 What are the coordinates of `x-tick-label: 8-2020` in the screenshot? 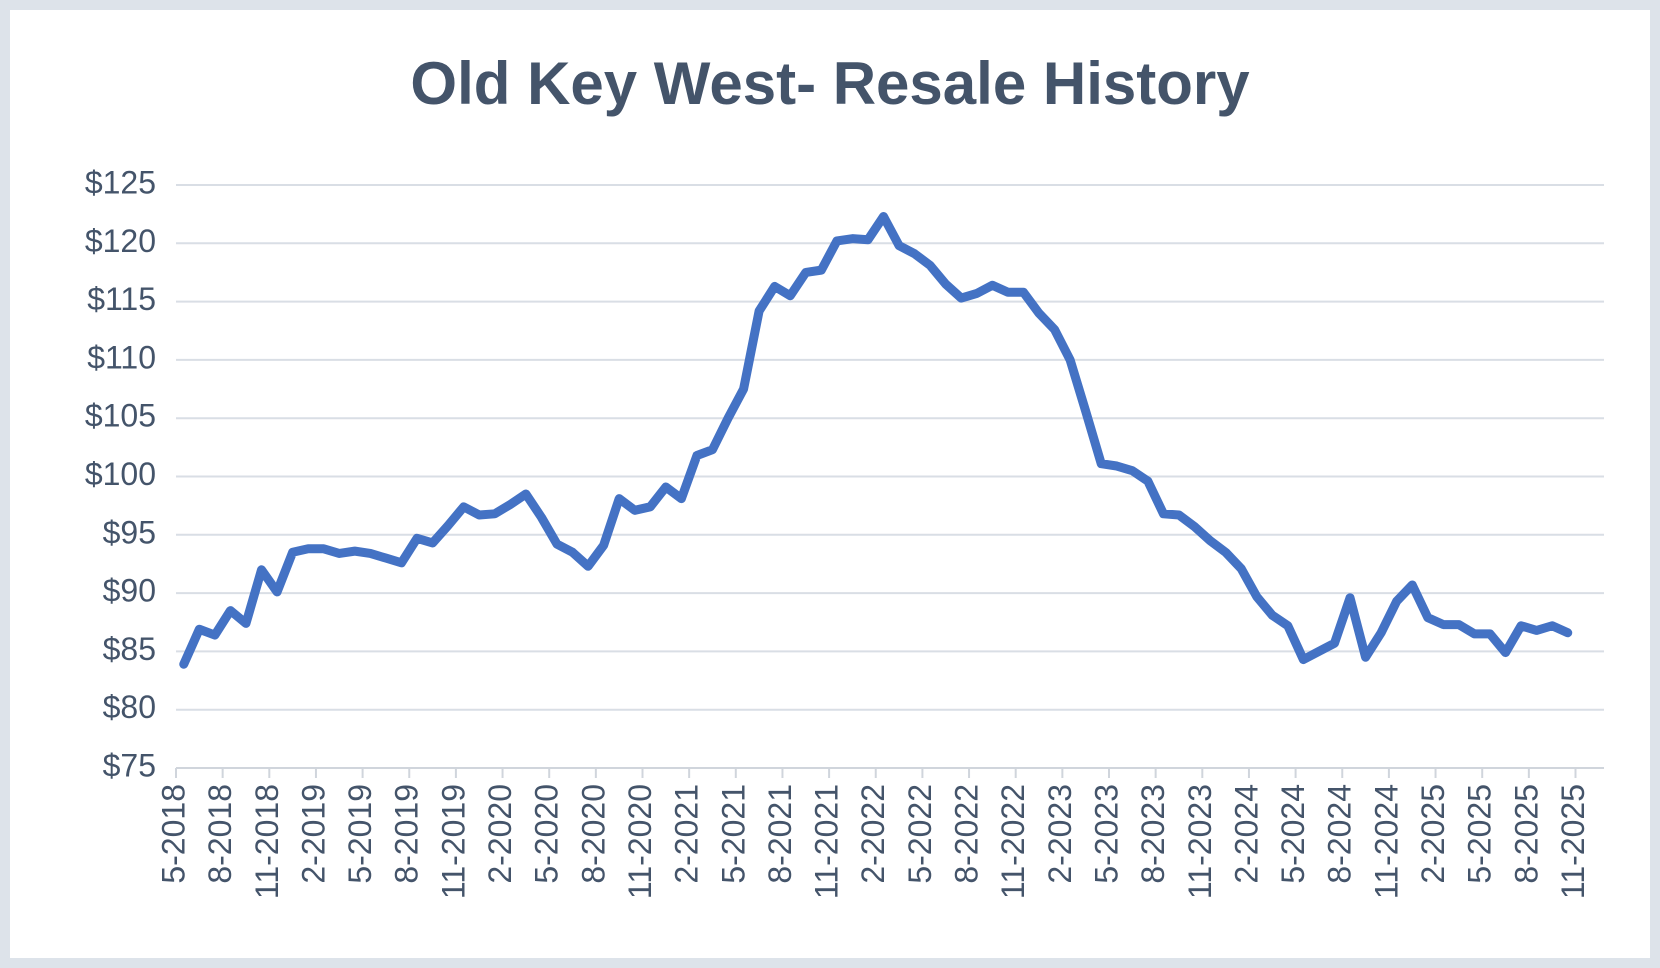 It's located at (593, 834).